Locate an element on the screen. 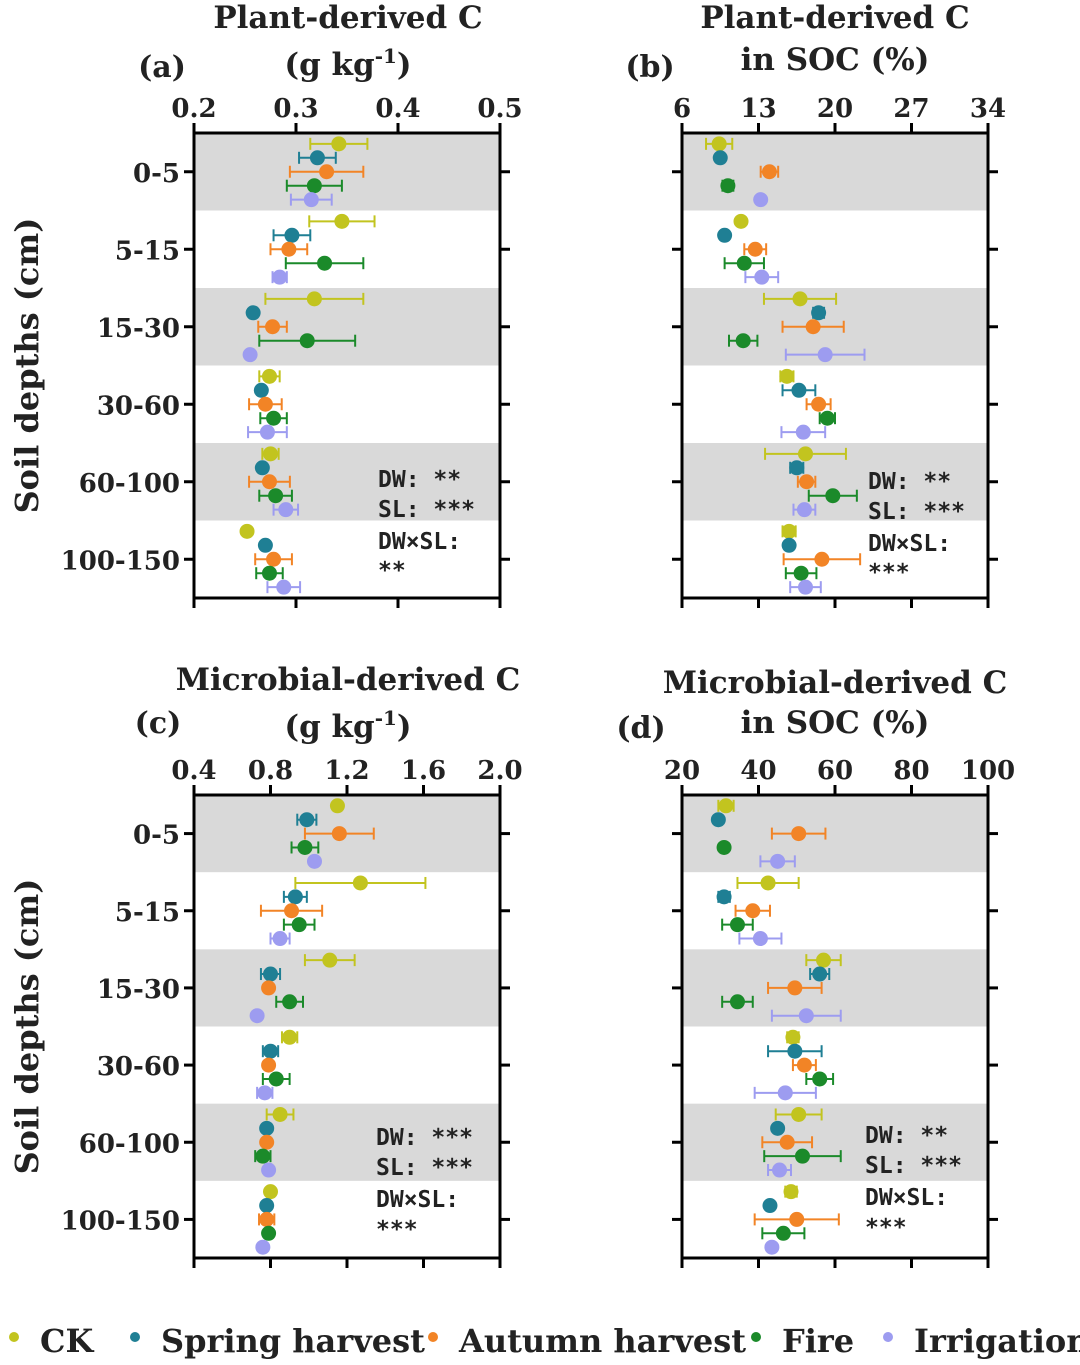 This screenshot has height=1365, width=1080. stats-text: SL: *** is located at coordinates (426, 510).